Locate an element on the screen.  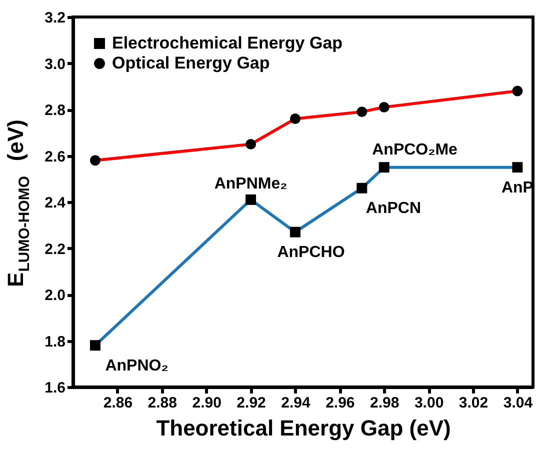
y-tick-label: 3.0 is located at coordinates (55, 64).